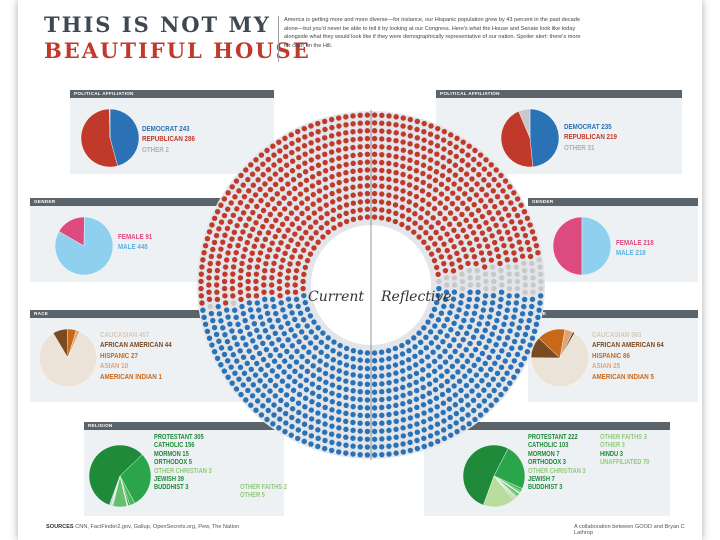 Image resolution: width=720 pixels, height=540 pixels. What do you see at coordinates (509, 468) in the screenshot?
I see `pie-slice-catholic` at bounding box center [509, 468].